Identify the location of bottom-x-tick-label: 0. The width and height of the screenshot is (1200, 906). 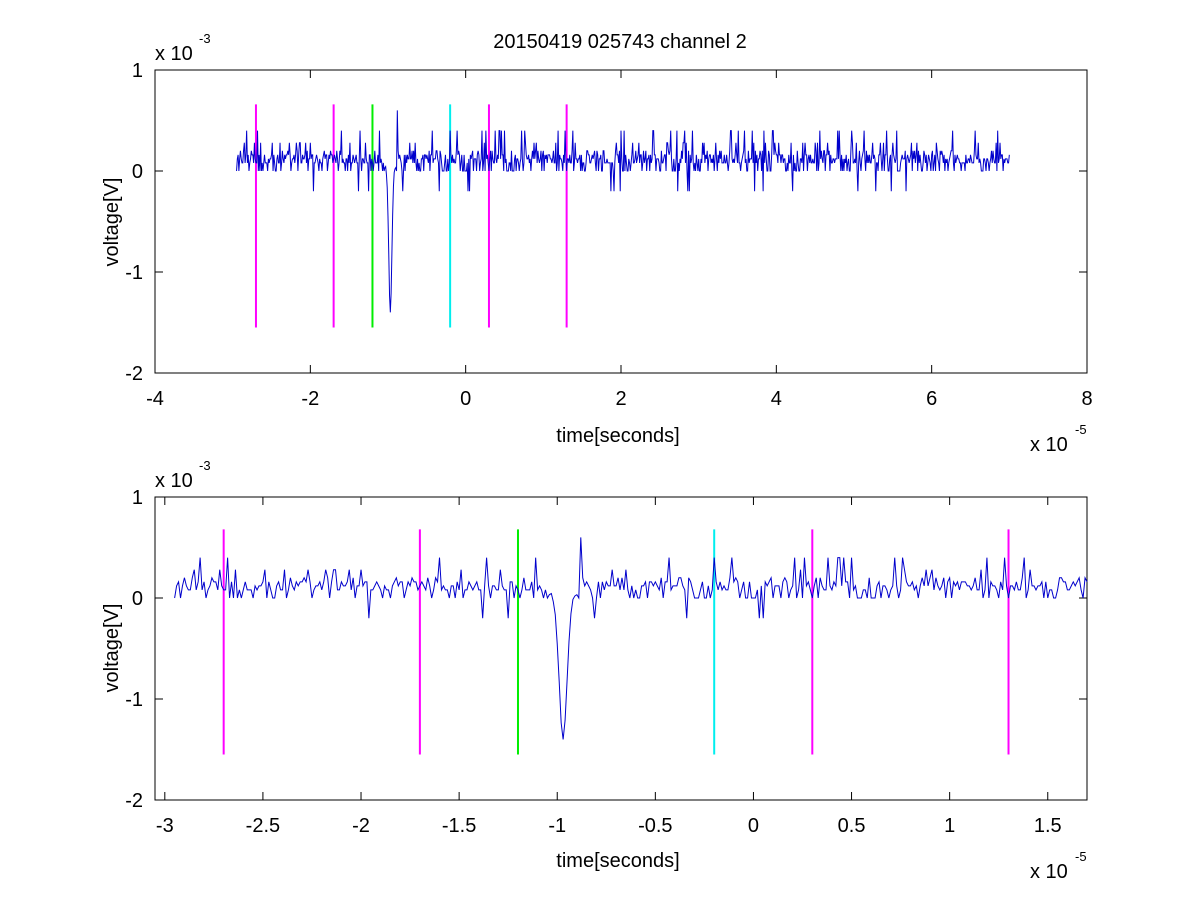
(753, 826).